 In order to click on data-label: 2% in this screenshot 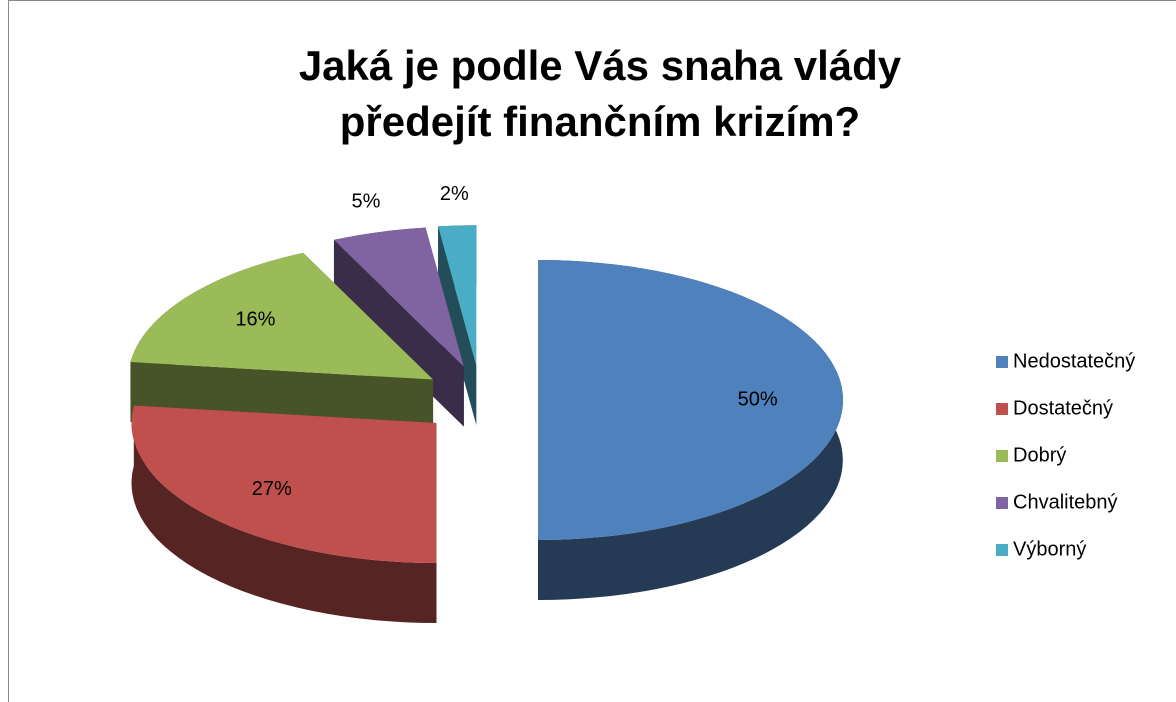, I will do `click(454, 194)`.